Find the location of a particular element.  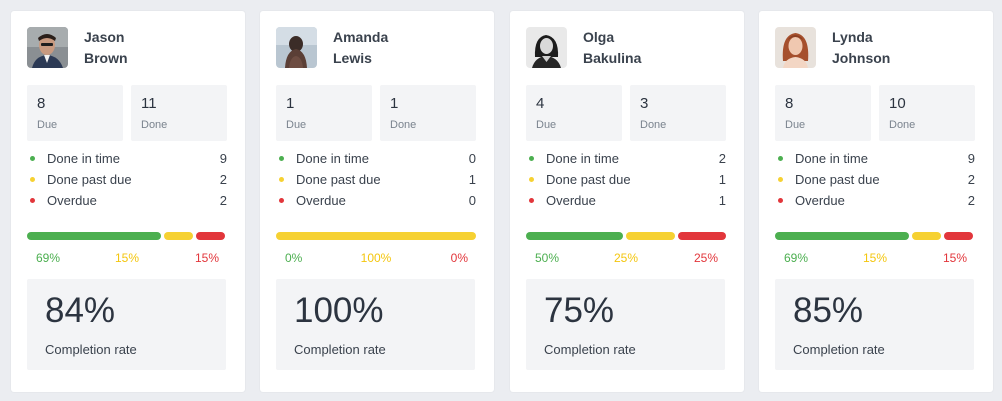

status-row-done-in-time: Done in time 9 is located at coordinates (127, 158).